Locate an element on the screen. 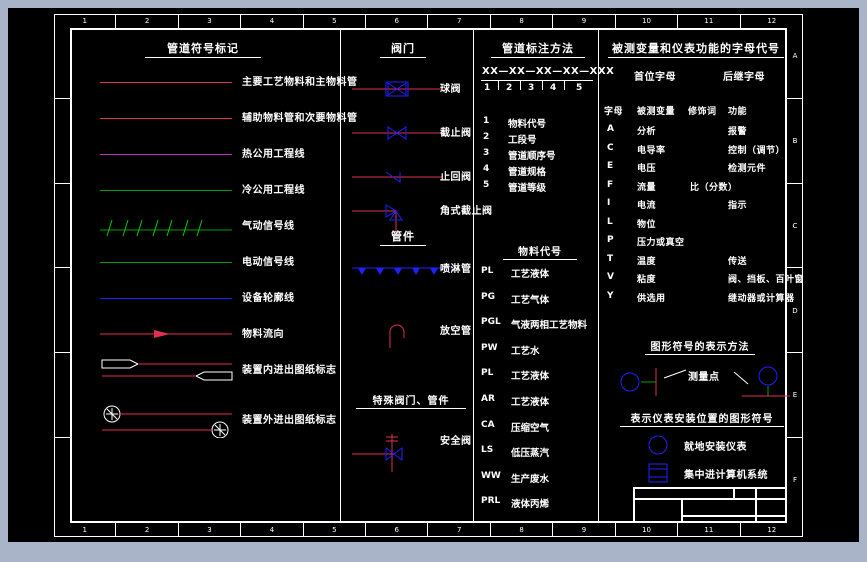 Image resolution: width=867 pixels, height=562 pixels. grid-bottom-cell-6: 6 is located at coordinates (397, 530).